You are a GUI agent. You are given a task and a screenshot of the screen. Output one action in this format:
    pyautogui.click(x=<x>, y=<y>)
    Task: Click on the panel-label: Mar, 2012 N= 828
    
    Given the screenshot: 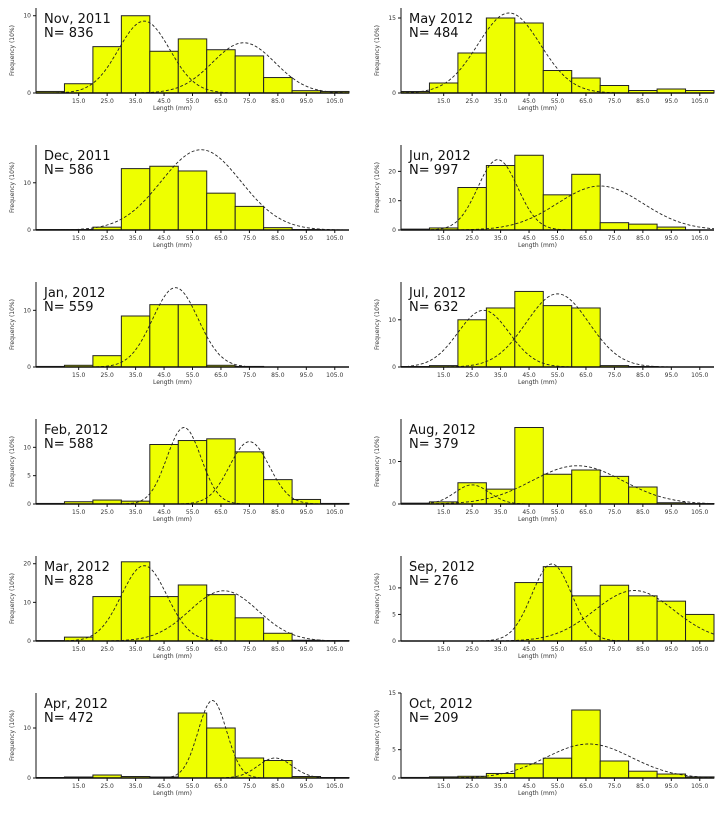 What is the action you would take?
    pyautogui.click(x=77, y=575)
    